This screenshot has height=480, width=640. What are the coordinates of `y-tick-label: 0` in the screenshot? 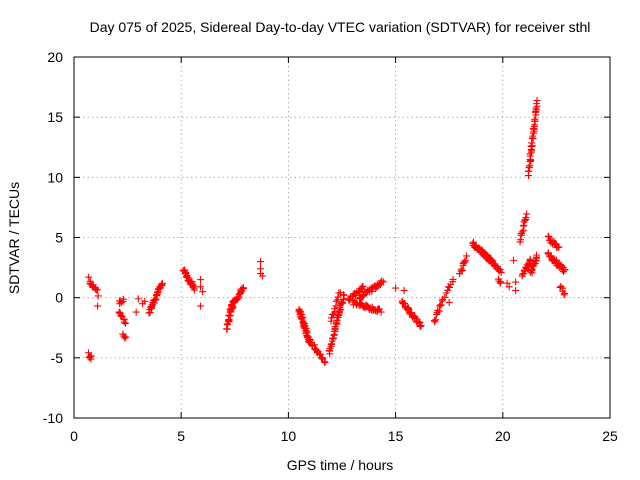 It's located at (59, 298).